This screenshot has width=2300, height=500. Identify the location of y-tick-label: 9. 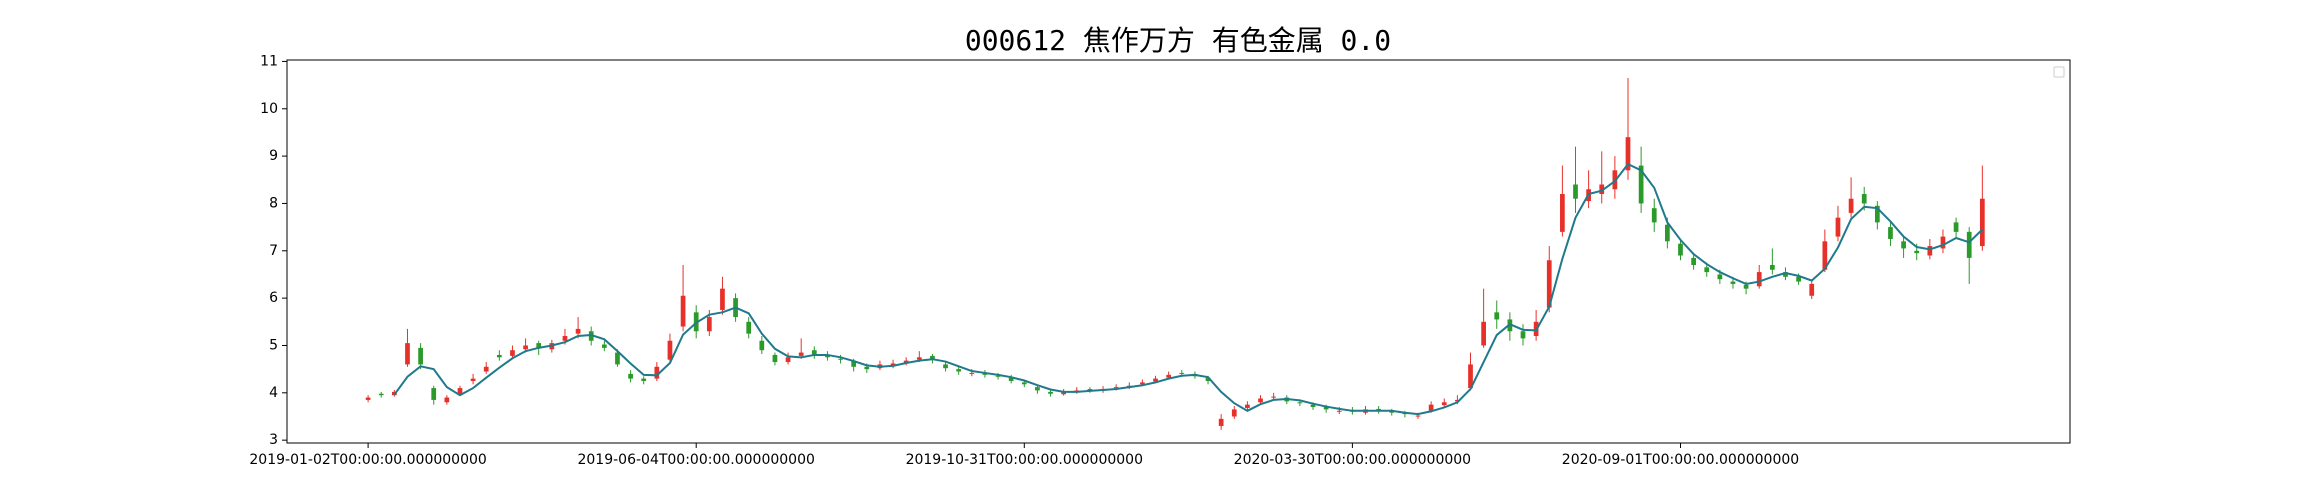
(273, 156).